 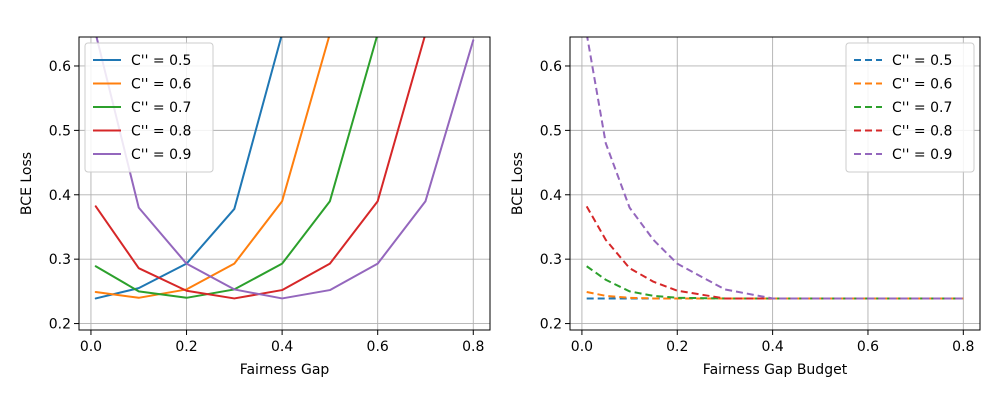 I want to click on x-axis-label: Fairness Gap Budget, so click(x=775, y=370).